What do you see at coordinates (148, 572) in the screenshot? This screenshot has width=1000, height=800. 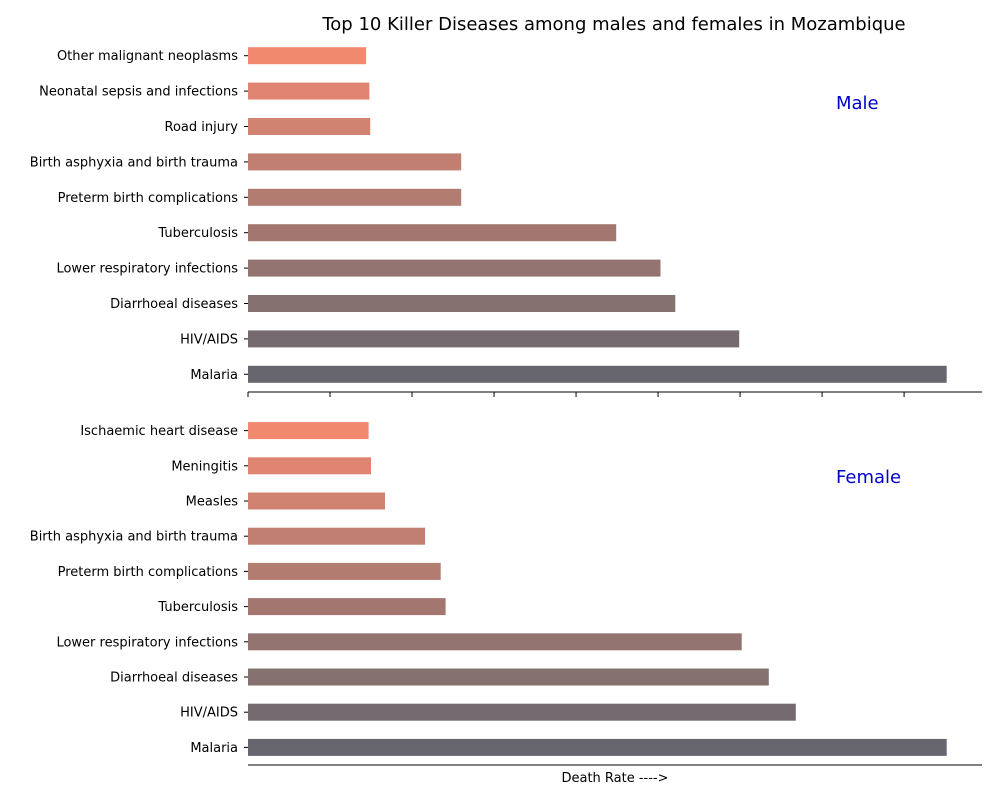 I see `female-category-label: Preterm birth complications` at bounding box center [148, 572].